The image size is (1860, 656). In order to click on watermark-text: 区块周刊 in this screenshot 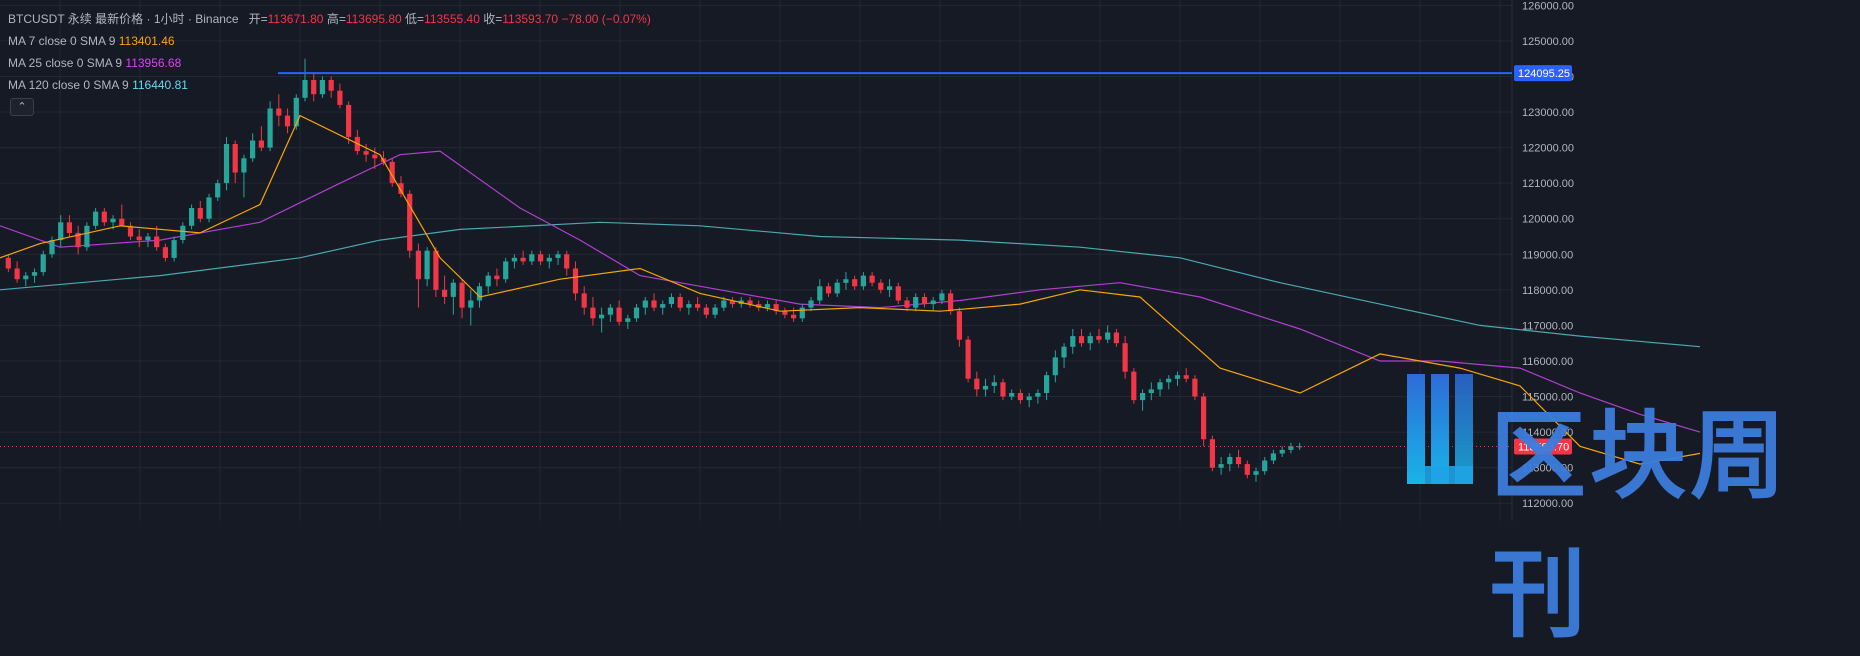, I will do `click(1640, 525)`.